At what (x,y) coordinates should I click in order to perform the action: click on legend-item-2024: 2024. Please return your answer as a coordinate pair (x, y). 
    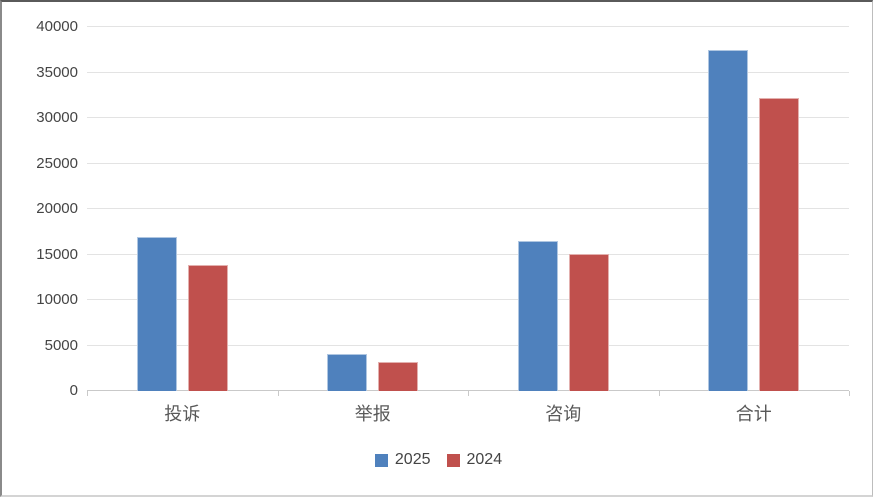
    Looking at the image, I should click on (474, 460).